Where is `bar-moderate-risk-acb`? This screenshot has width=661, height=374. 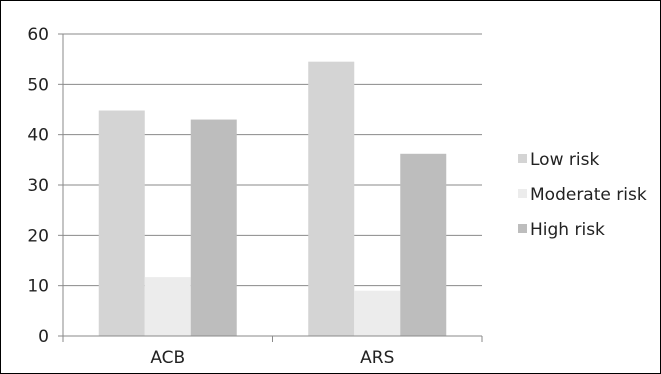 bar-moderate-risk-acb is located at coordinates (167, 306).